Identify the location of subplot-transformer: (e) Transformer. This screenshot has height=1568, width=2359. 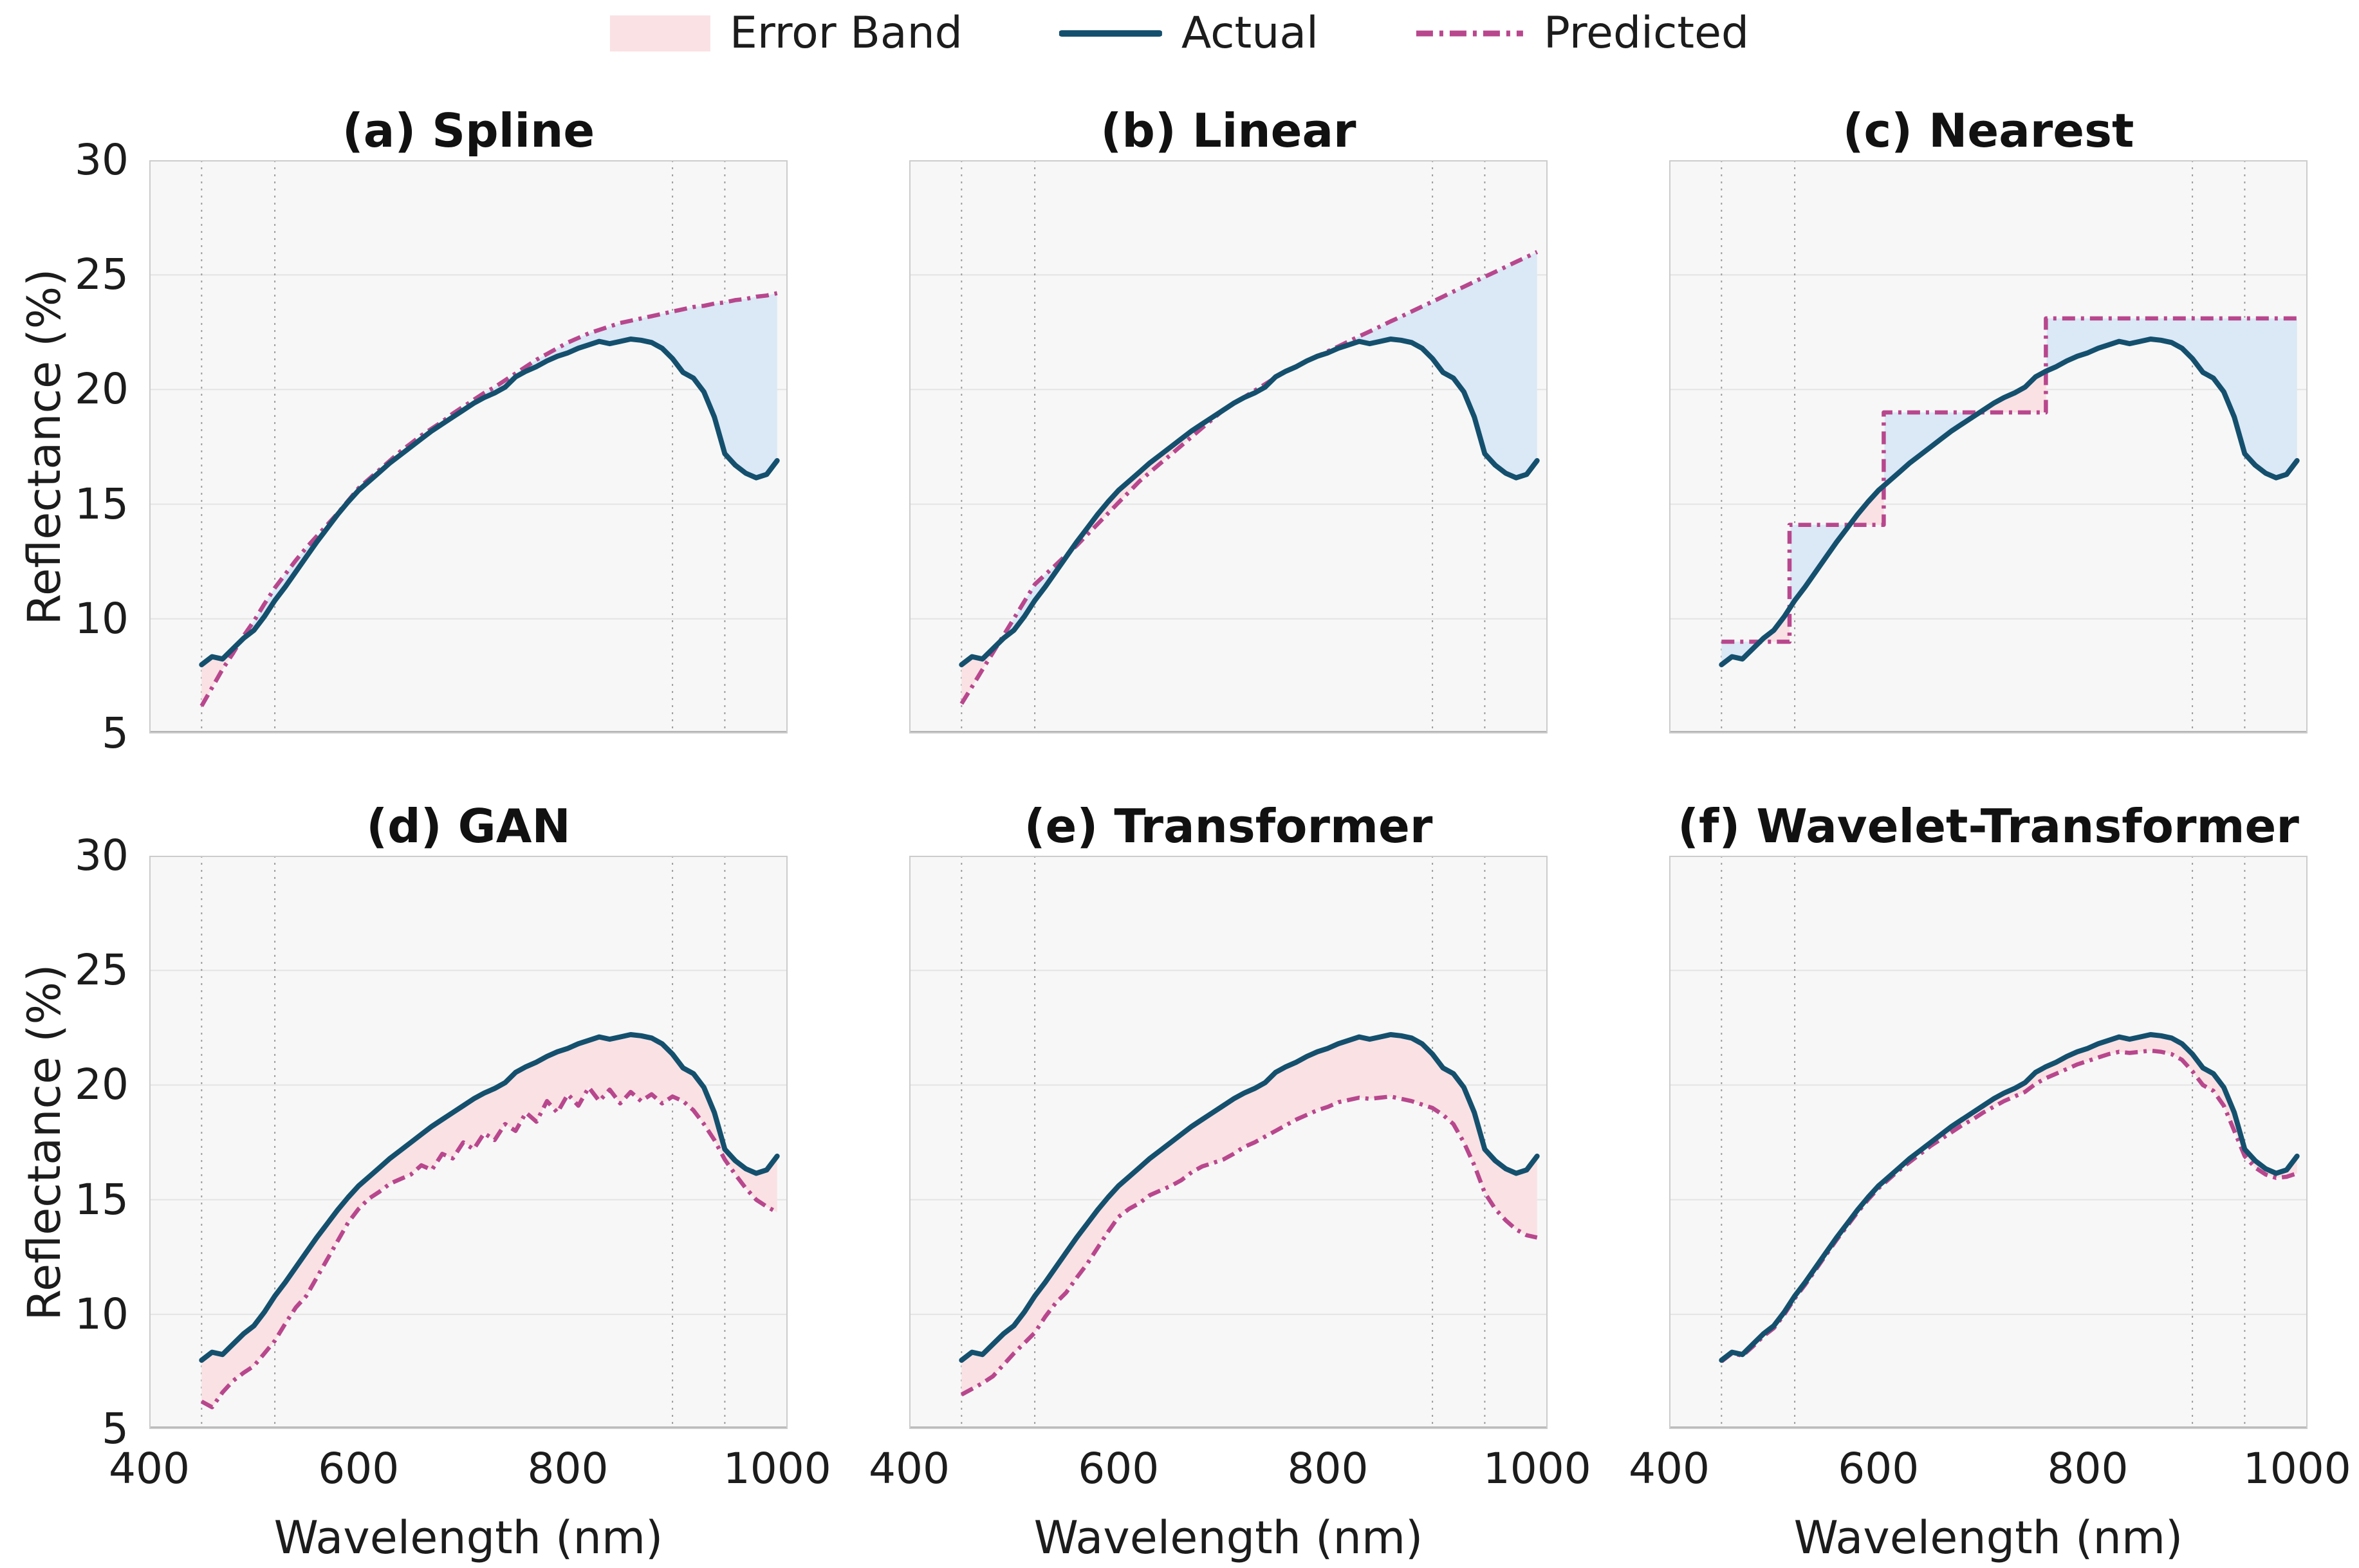
(1228, 1114).